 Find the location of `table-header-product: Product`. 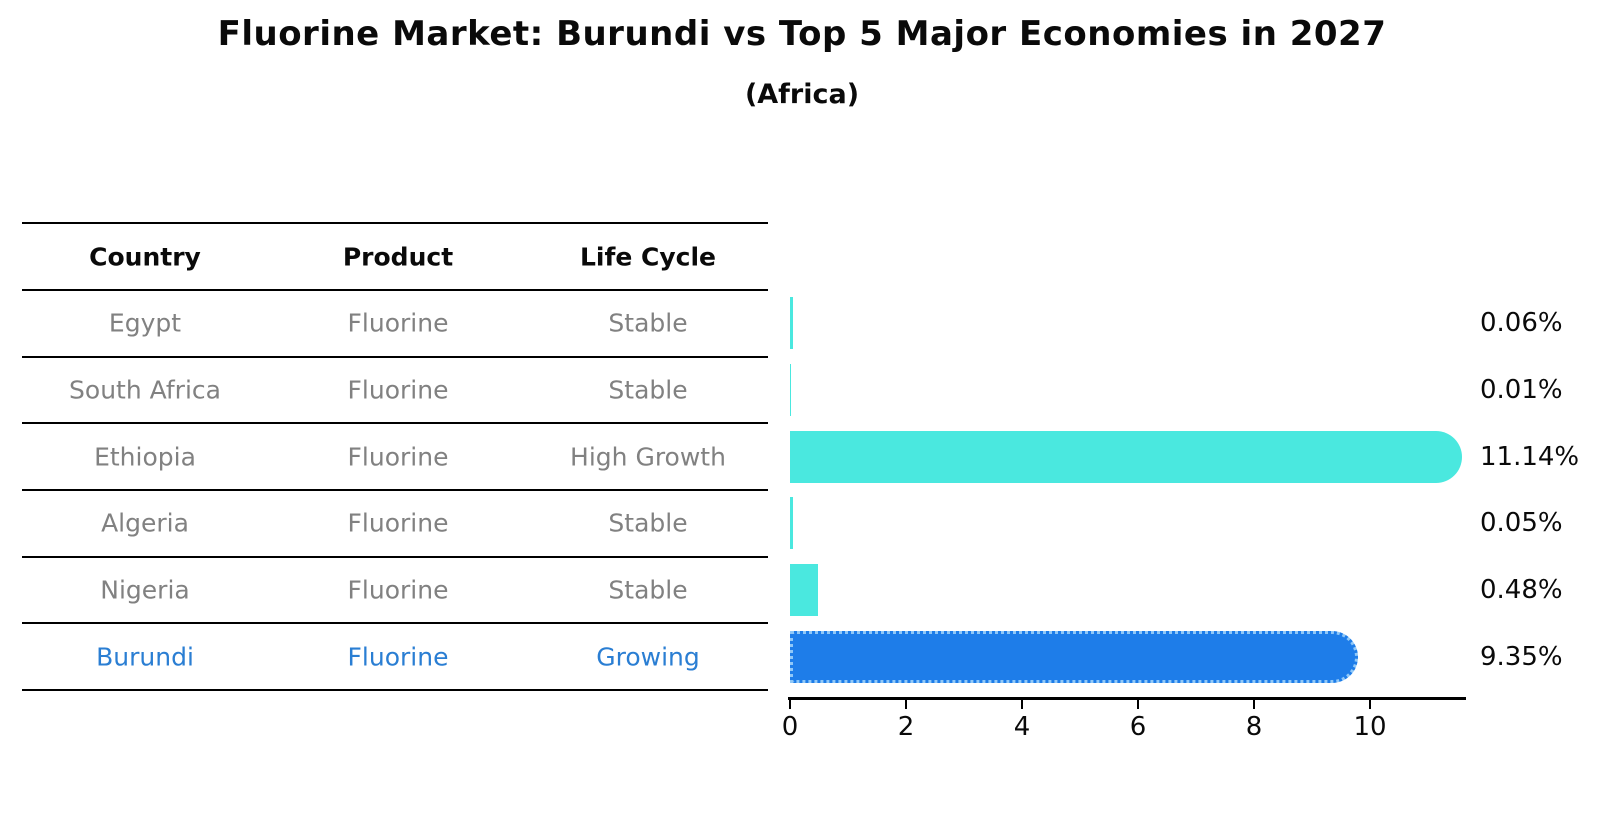

table-header-product: Product is located at coordinates (398, 256).